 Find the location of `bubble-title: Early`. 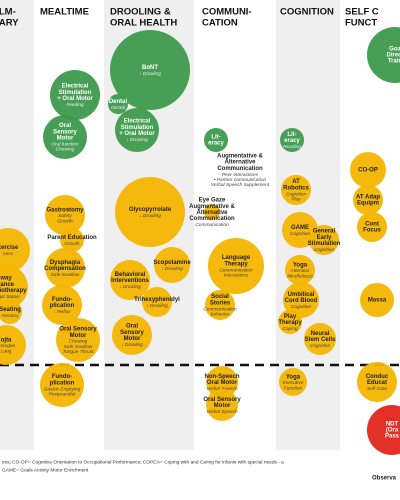

bubble-title: Early is located at coordinates (324, 238).